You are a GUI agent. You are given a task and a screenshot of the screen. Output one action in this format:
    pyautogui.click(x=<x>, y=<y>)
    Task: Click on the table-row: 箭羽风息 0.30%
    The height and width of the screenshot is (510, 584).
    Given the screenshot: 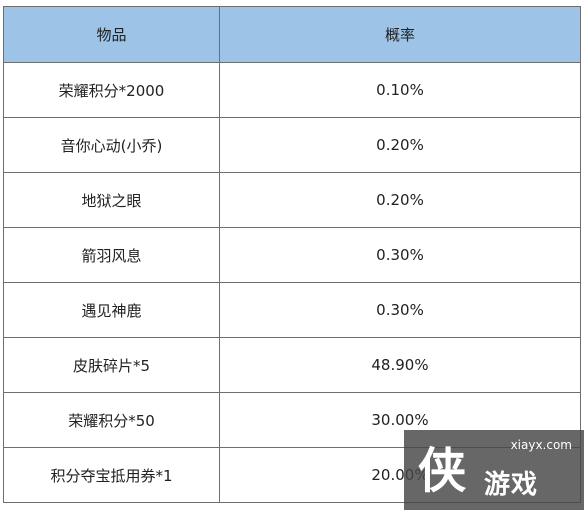 What is the action you would take?
    pyautogui.click(x=292, y=254)
    